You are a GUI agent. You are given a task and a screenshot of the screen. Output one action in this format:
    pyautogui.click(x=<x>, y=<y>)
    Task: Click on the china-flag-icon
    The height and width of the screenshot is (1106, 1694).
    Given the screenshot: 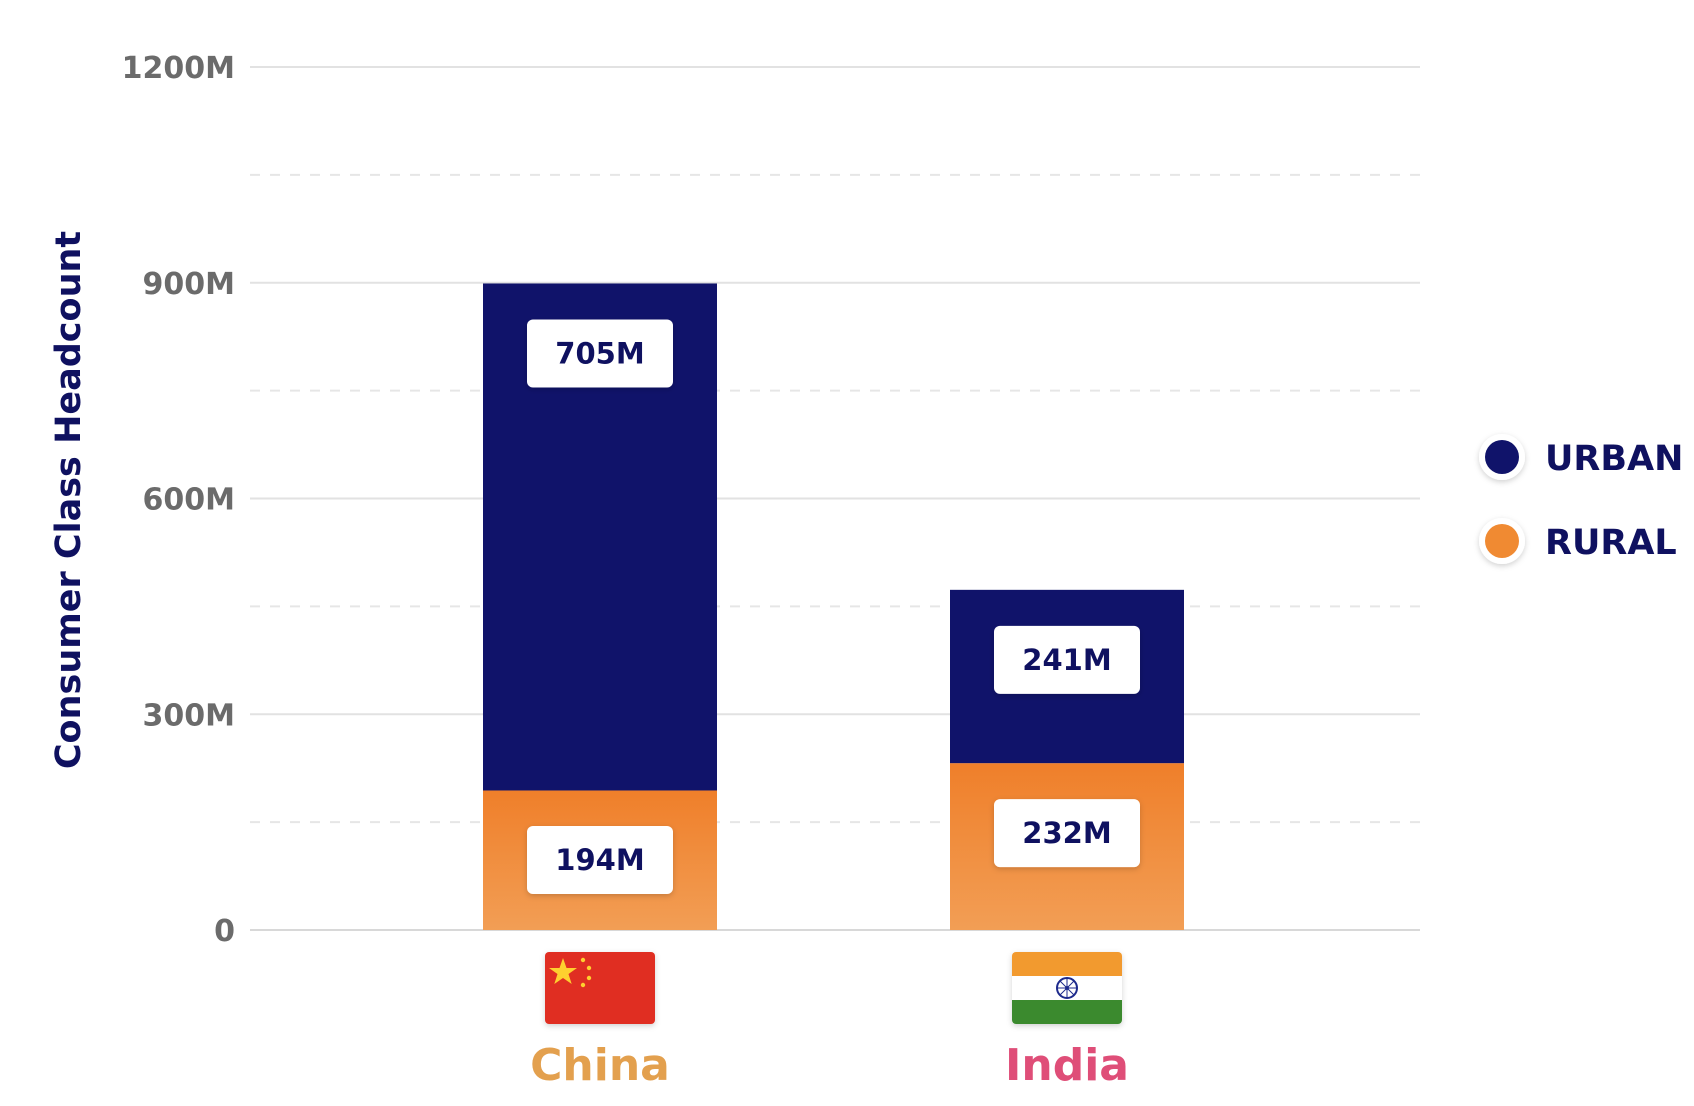 What is the action you would take?
    pyautogui.click(x=600, y=988)
    